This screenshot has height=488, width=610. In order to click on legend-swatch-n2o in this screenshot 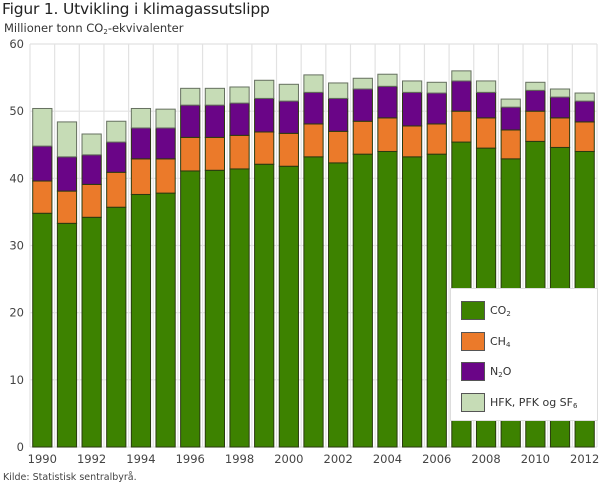, I will do `click(473, 371)`.